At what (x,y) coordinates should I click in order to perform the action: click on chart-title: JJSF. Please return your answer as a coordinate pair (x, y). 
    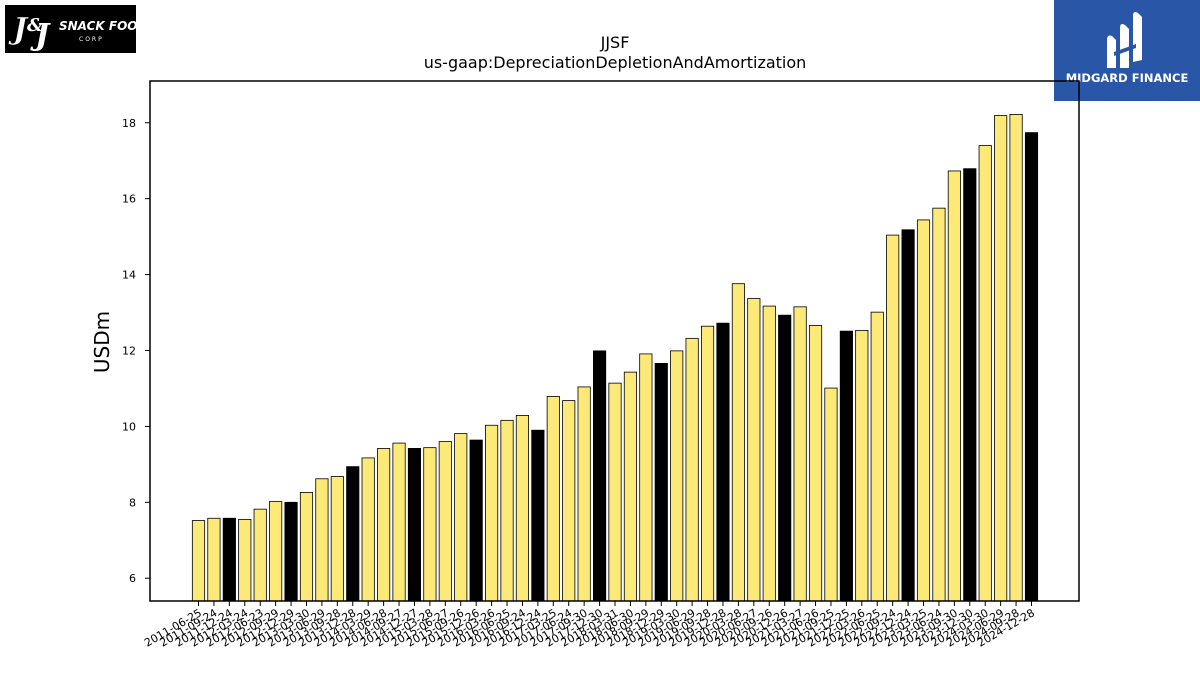
    Looking at the image, I should click on (615, 42).